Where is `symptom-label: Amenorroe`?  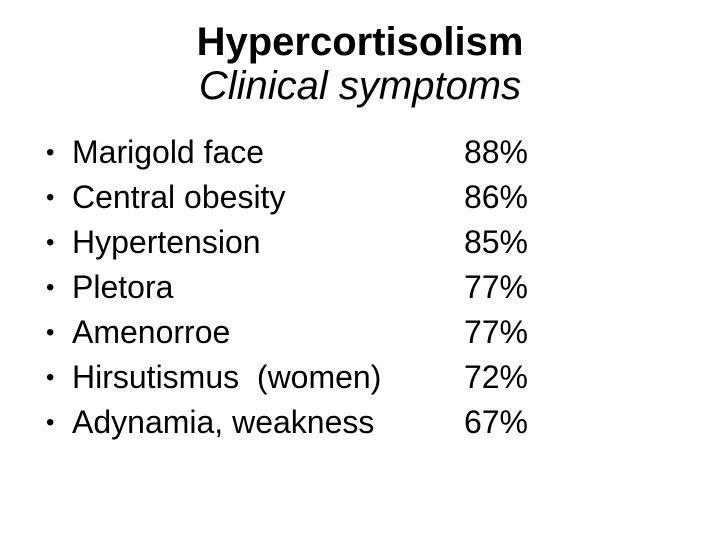
symptom-label: Amenorroe is located at coordinates (151, 332).